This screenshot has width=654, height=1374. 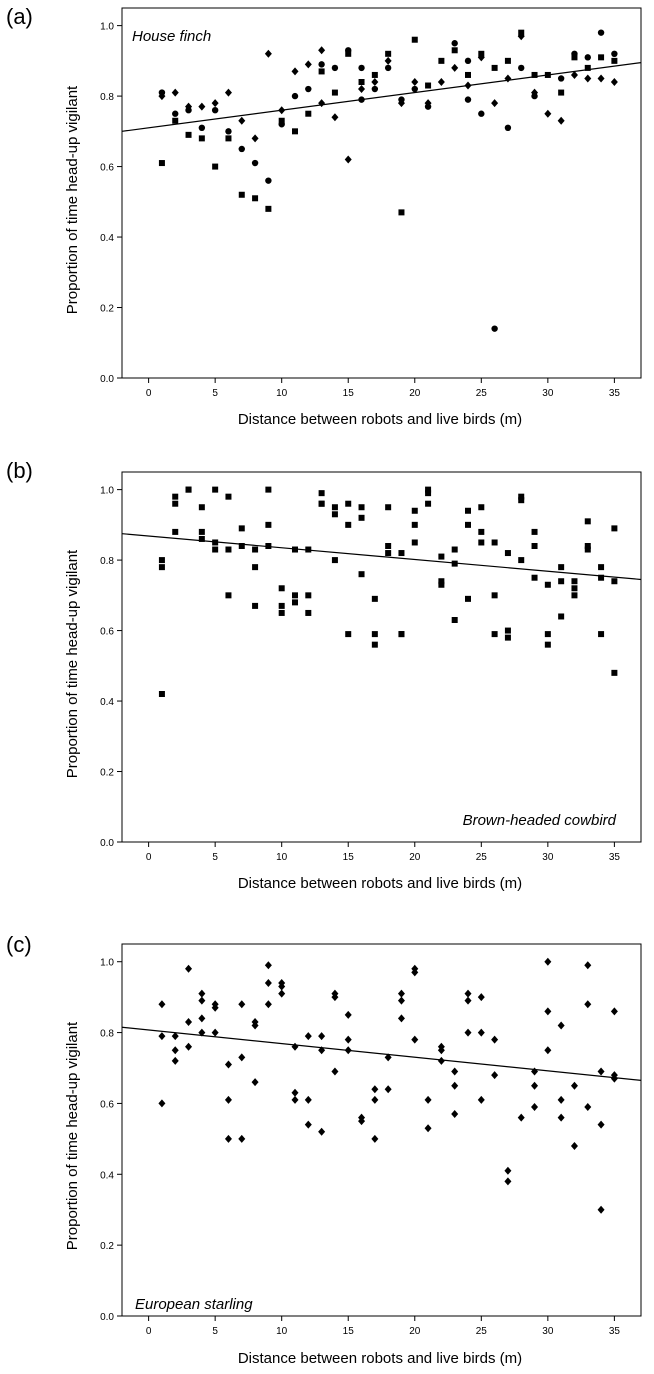 I want to click on y-tick-label: 0.0, so click(x=107, y=379).